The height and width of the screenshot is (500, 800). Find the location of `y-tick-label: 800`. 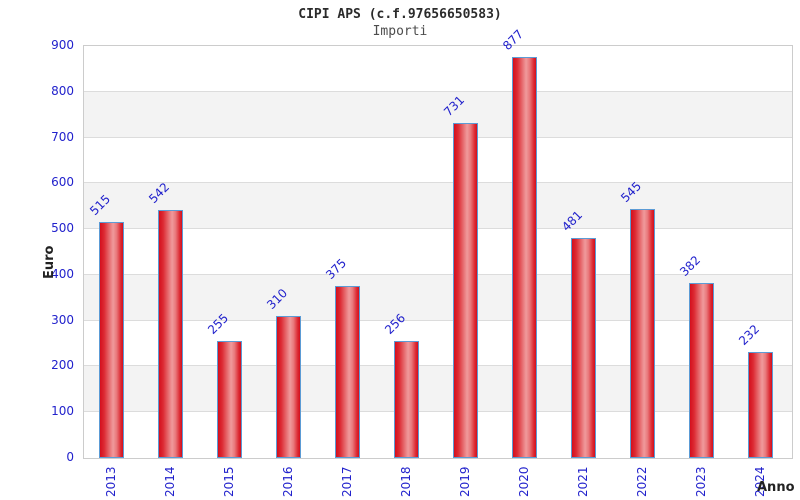

y-tick-label: 800 is located at coordinates (62, 90).